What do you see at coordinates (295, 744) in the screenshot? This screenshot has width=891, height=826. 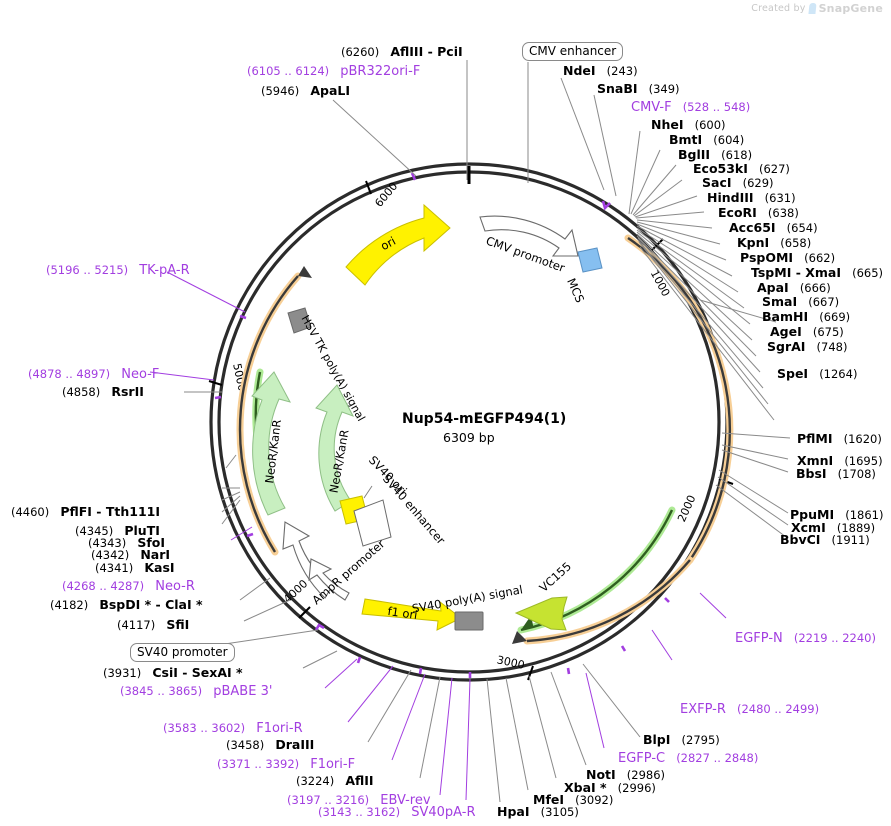 I see `label-name: DraIII` at bounding box center [295, 744].